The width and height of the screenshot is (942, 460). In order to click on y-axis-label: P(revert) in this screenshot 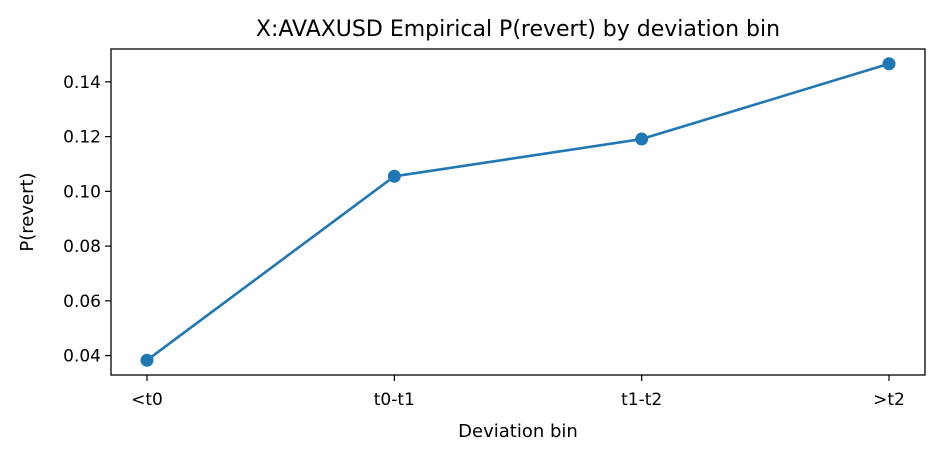, I will do `click(27, 211)`.